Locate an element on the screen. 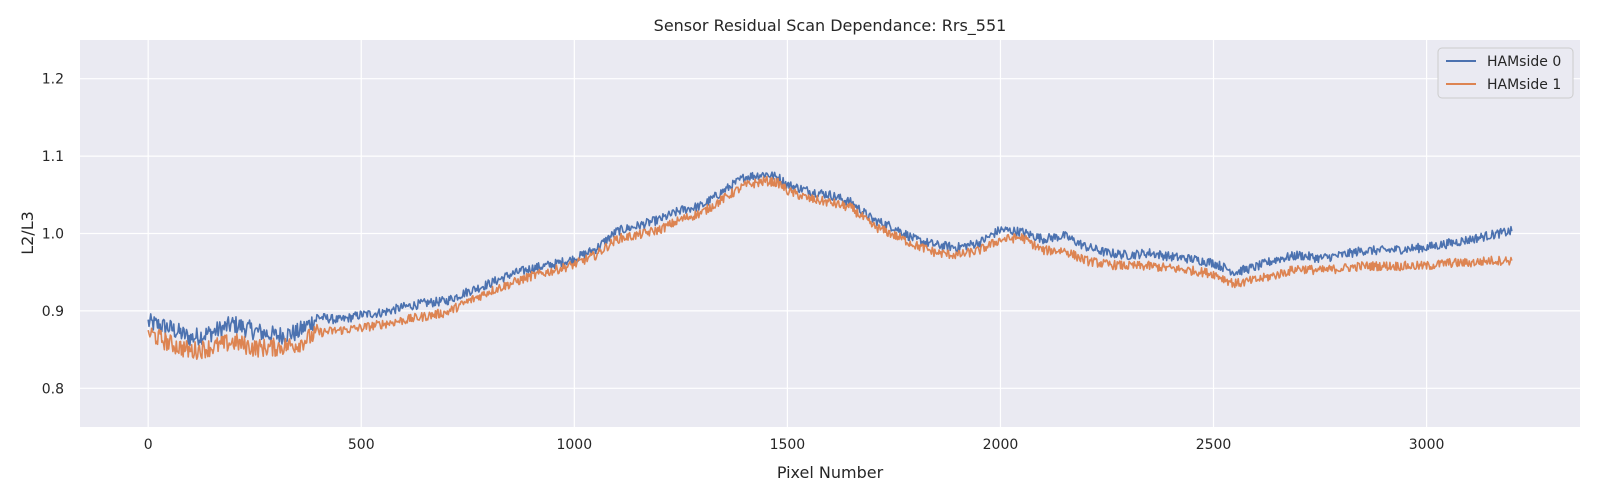 Image resolution: width=1600 pixels, height=500 pixels. y-tick-label: 1.0 is located at coordinates (53, 235).